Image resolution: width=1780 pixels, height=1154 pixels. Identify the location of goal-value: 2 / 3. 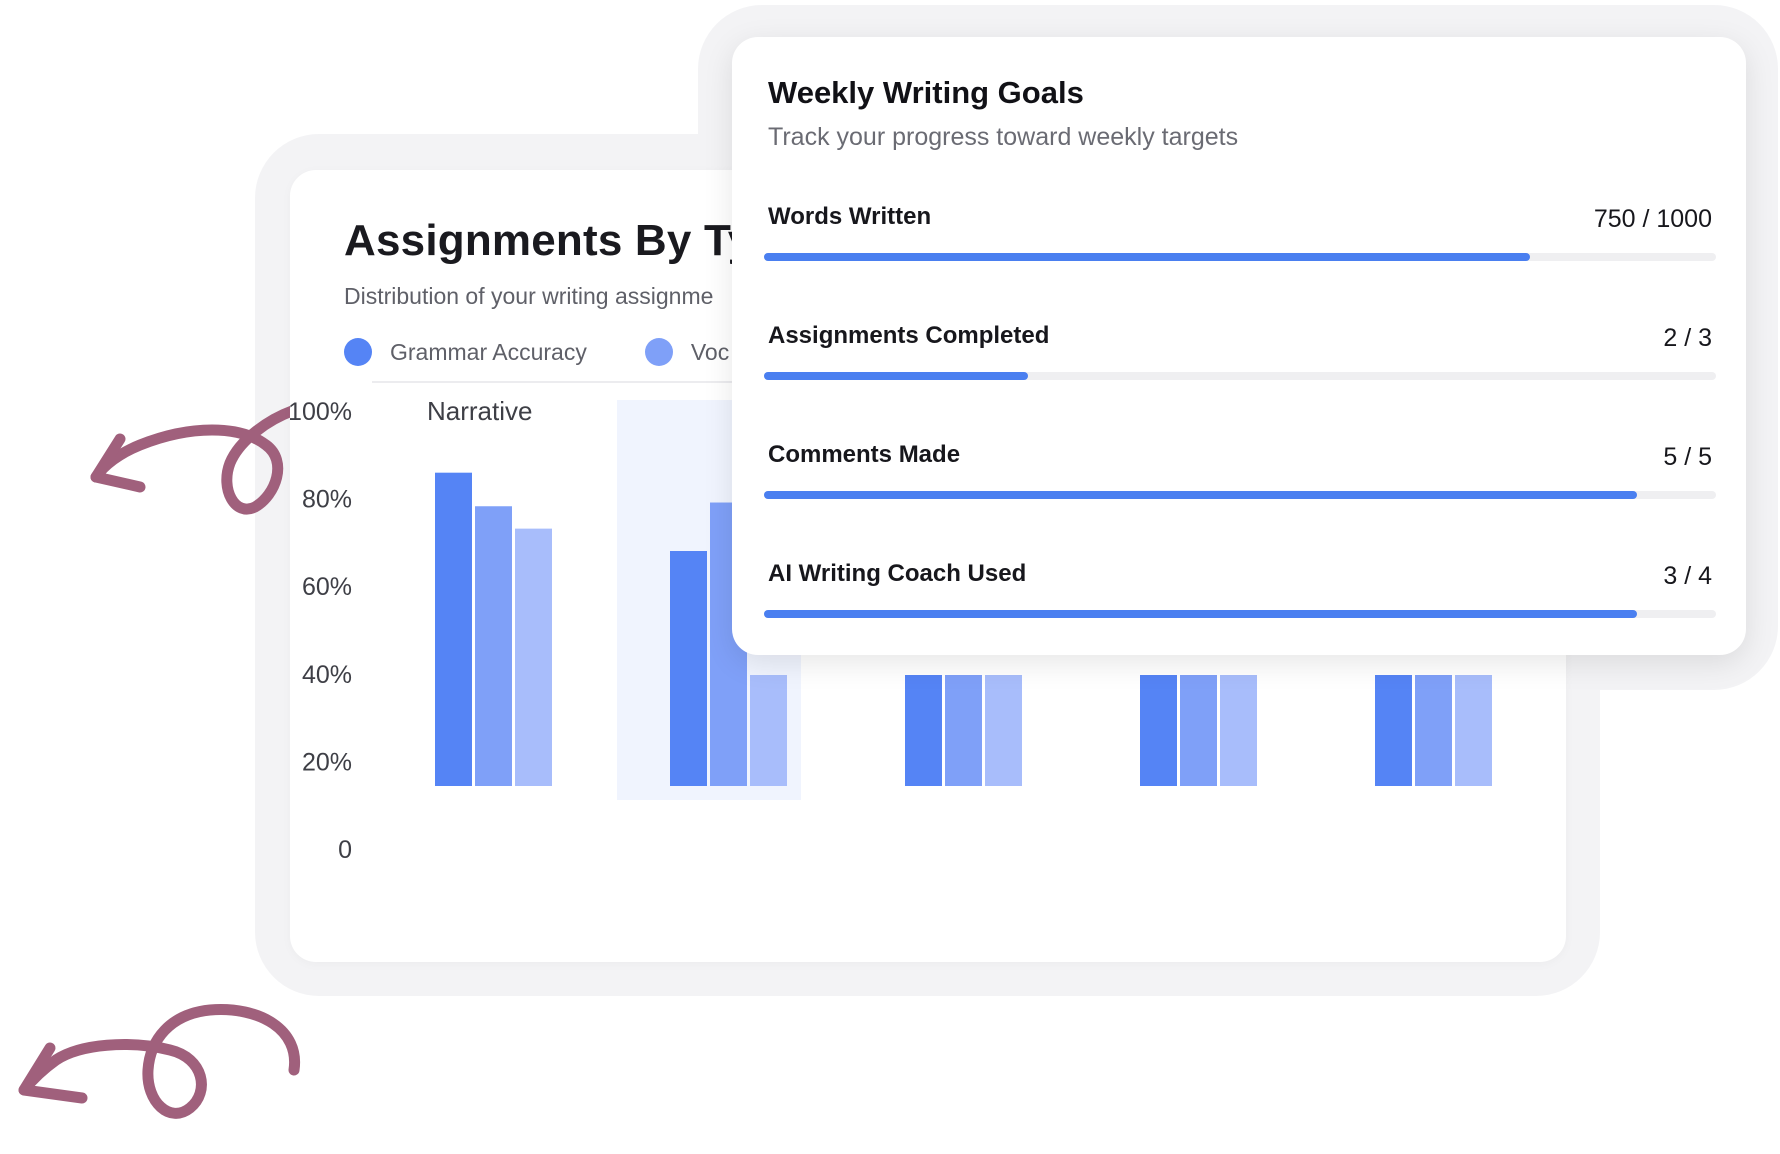
(1687, 338).